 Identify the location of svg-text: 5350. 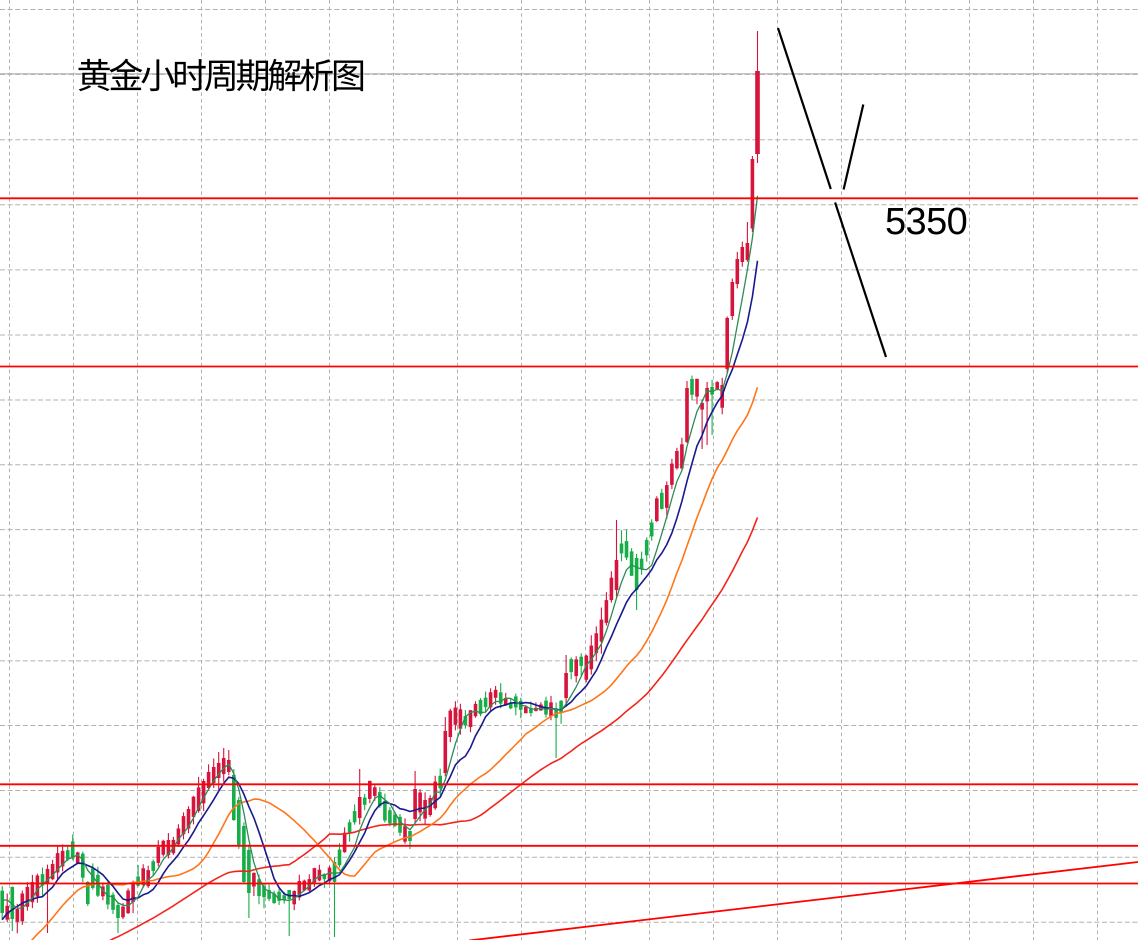
(926, 222).